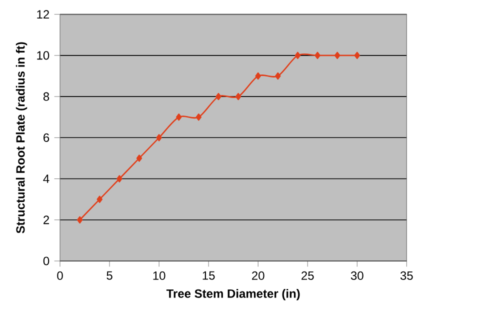 The height and width of the screenshot is (321, 480). Describe the element at coordinates (46, 220) in the screenshot. I see `y-tick-label: 2` at that location.